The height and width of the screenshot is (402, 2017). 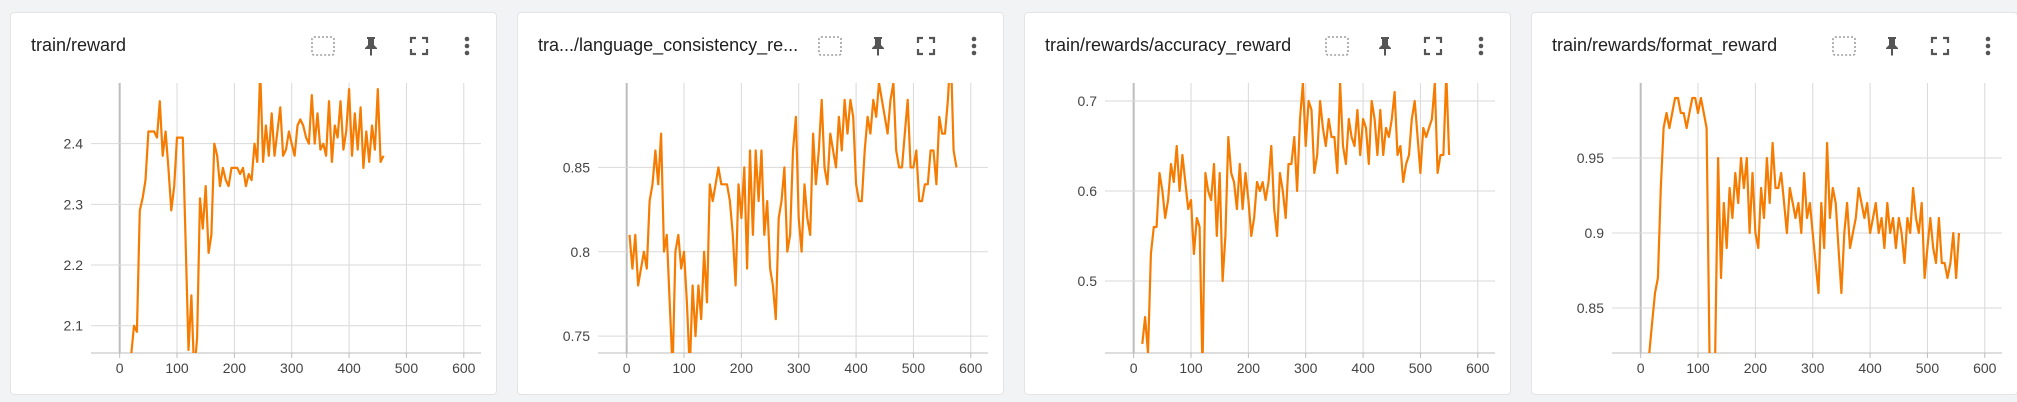 What do you see at coordinates (1088, 281) in the screenshot?
I see `y-tick-label: 0.5` at bounding box center [1088, 281].